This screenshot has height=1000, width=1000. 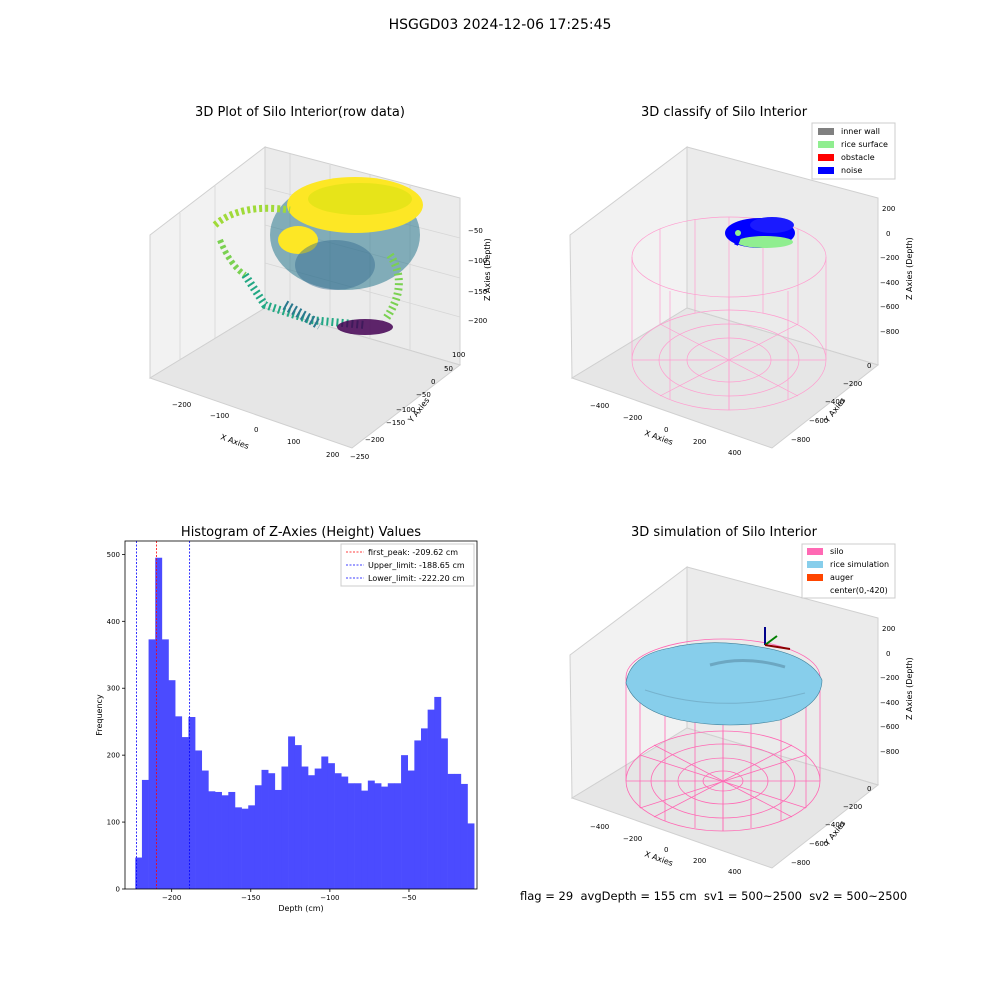 I want to click on rice-surface, so click(x=724, y=684).